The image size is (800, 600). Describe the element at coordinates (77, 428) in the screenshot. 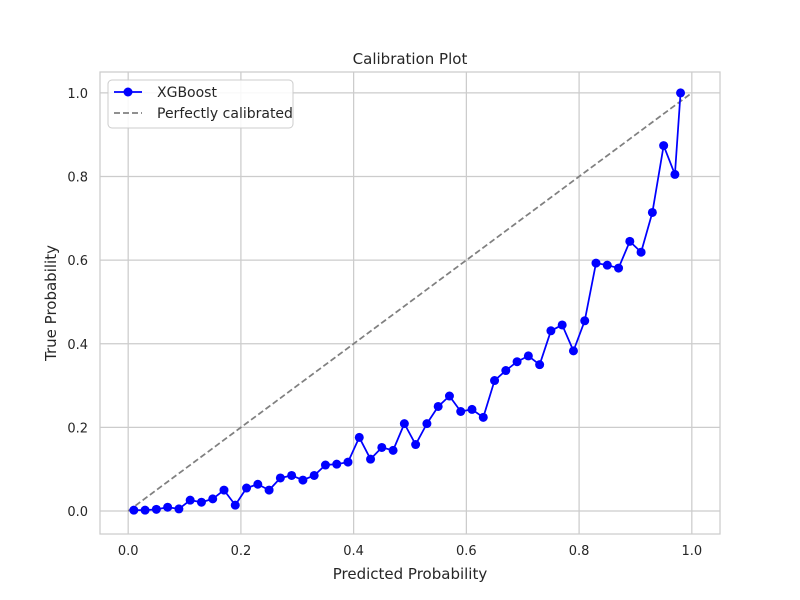

I see `y-tick-label: 0.2` at that location.